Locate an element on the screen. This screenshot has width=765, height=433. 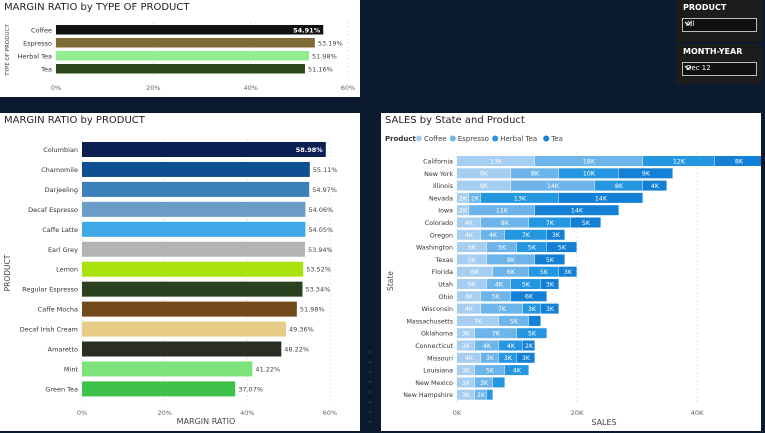
y-category-label: Texas is located at coordinates (444, 260).